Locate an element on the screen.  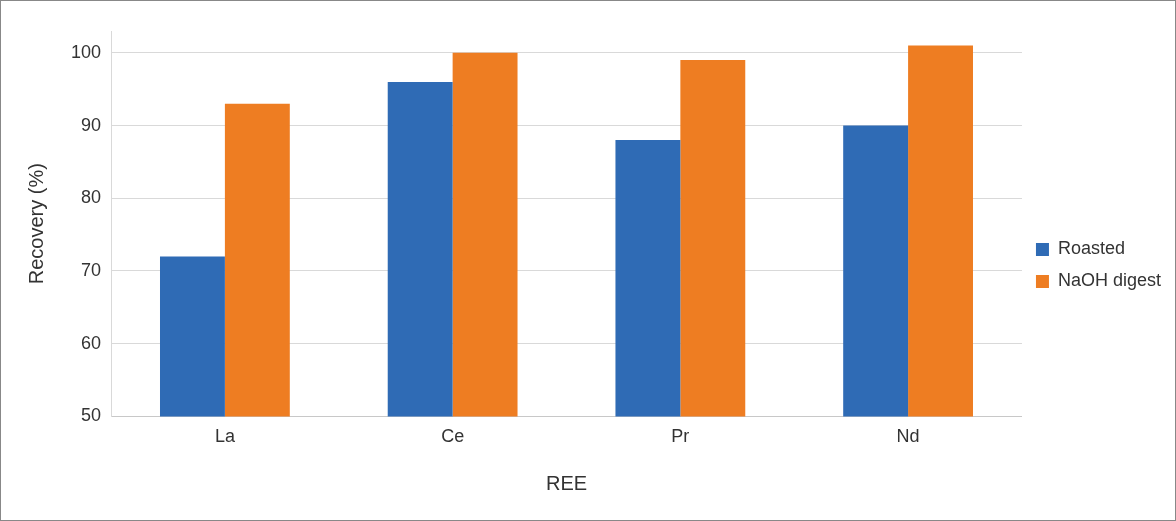
y-tick-label: 60 is located at coordinates (91, 342).